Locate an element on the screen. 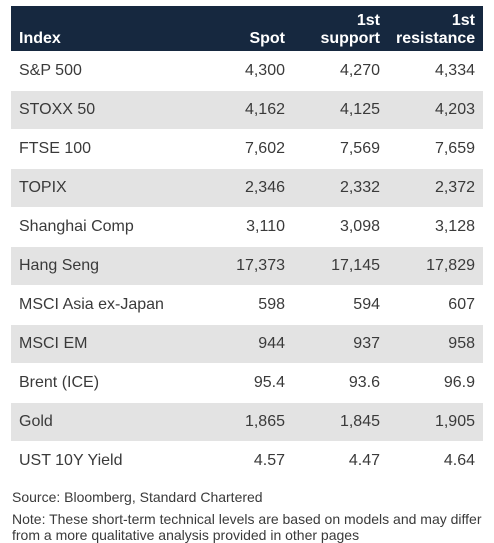 The image size is (494, 543). resistance-value: 958 is located at coordinates (435, 344).